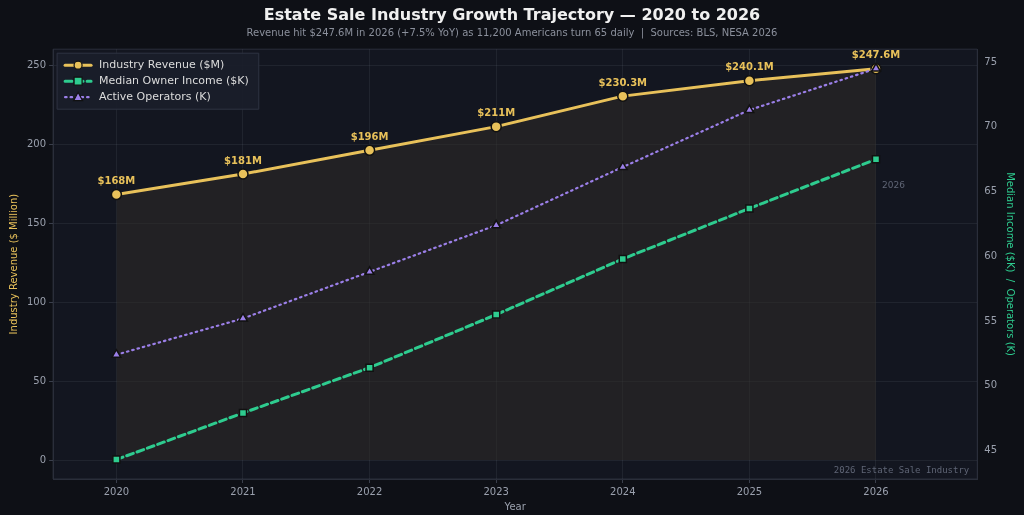 The image size is (1024, 515). I want to click on y2-tick-label: 60, so click(991, 255).